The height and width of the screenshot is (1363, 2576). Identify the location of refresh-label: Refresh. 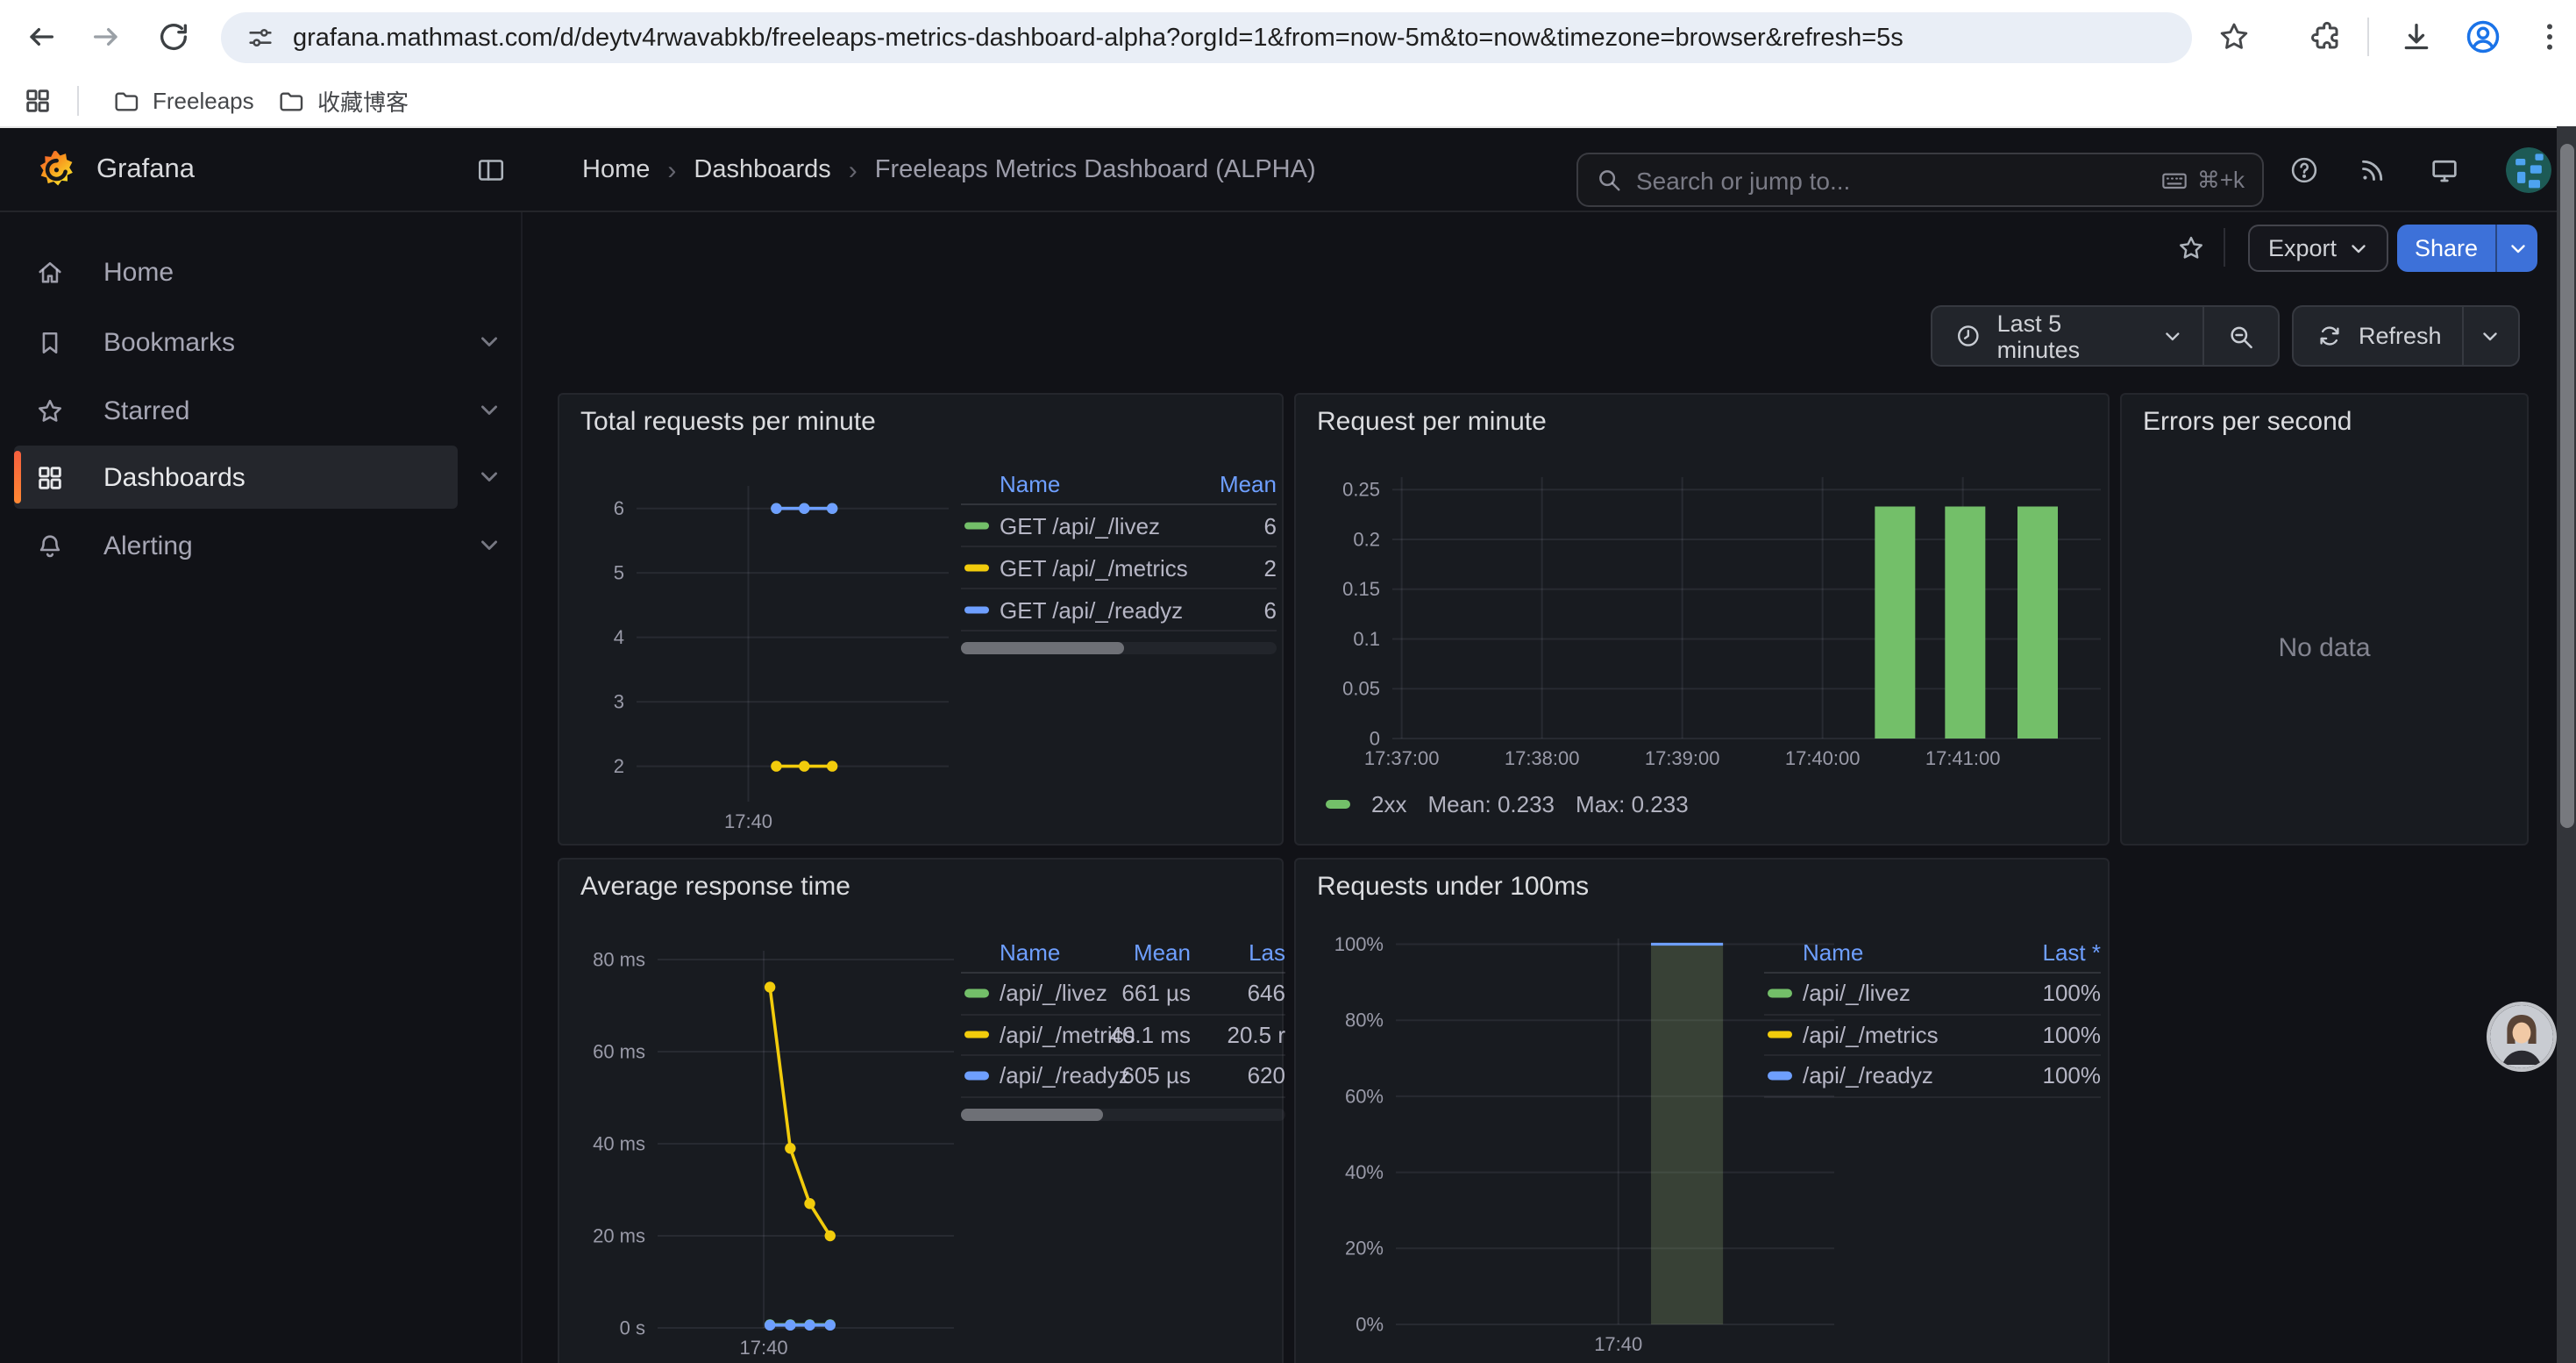
(2400, 336).